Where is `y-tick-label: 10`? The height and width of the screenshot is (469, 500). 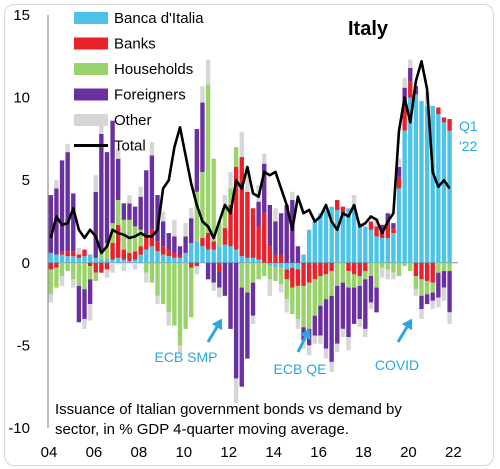
y-tick-label: 10 is located at coordinates (21, 98).